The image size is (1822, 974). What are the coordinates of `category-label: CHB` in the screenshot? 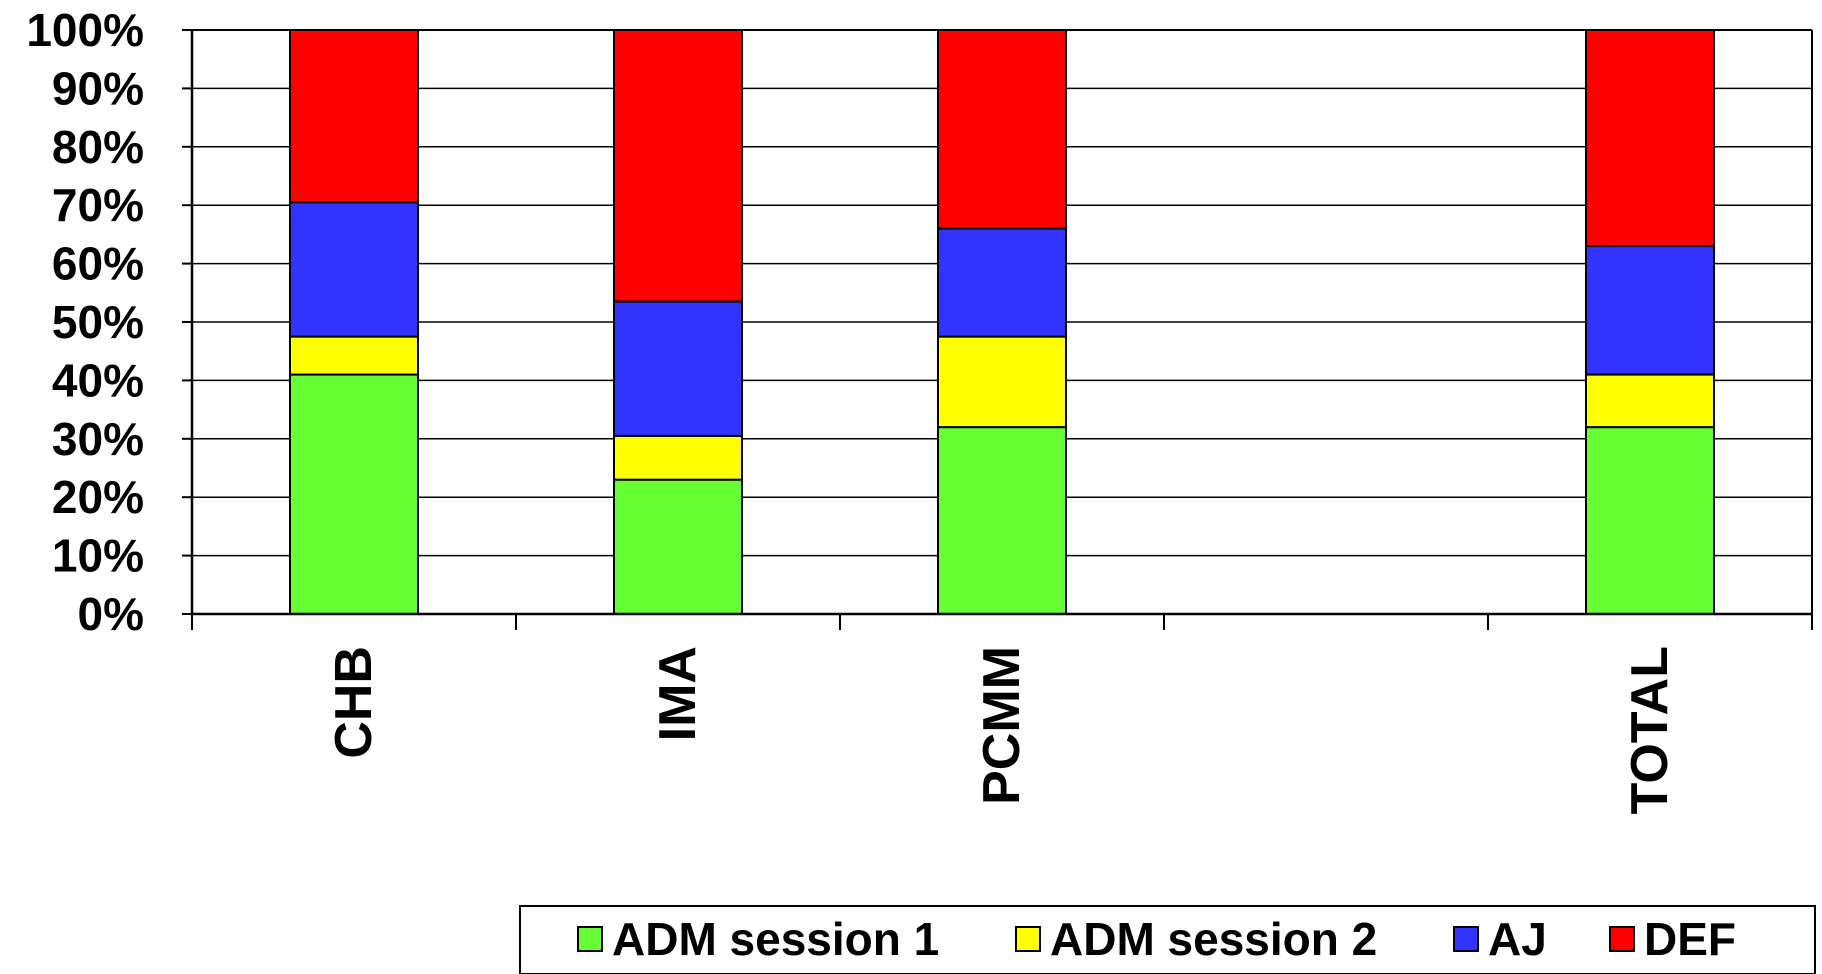 It's located at (354, 702).